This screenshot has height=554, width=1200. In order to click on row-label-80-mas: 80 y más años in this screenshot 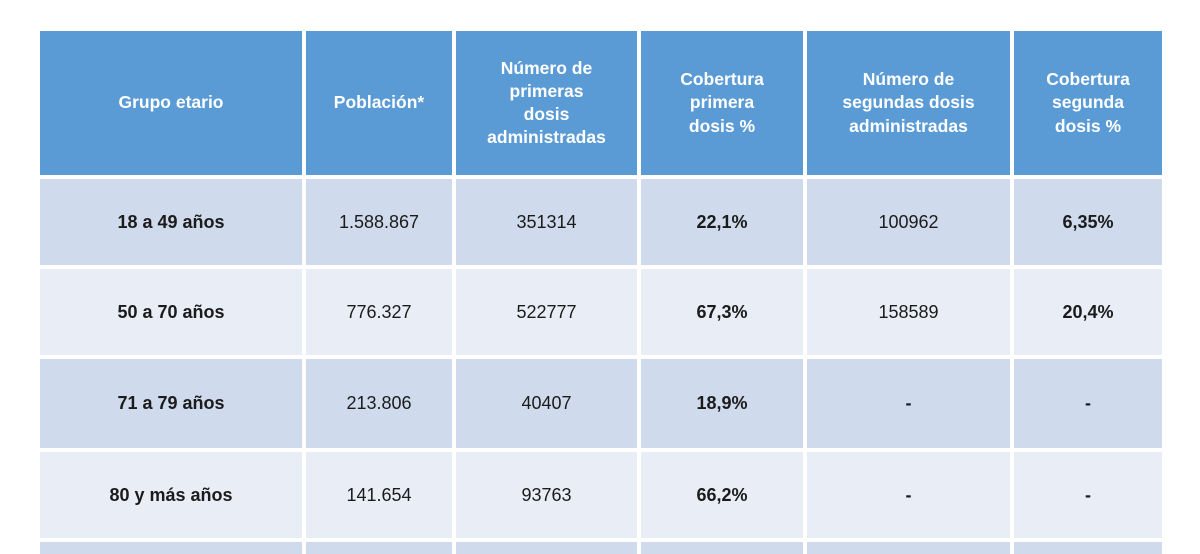, I will do `click(171, 495)`.